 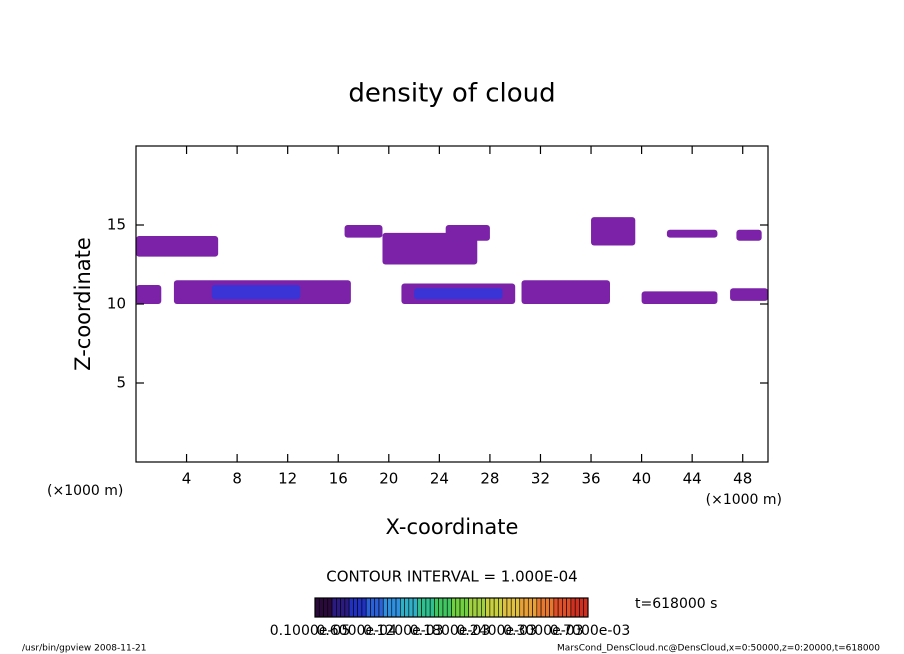 I want to click on time-label: t=618000 s, so click(x=676, y=604).